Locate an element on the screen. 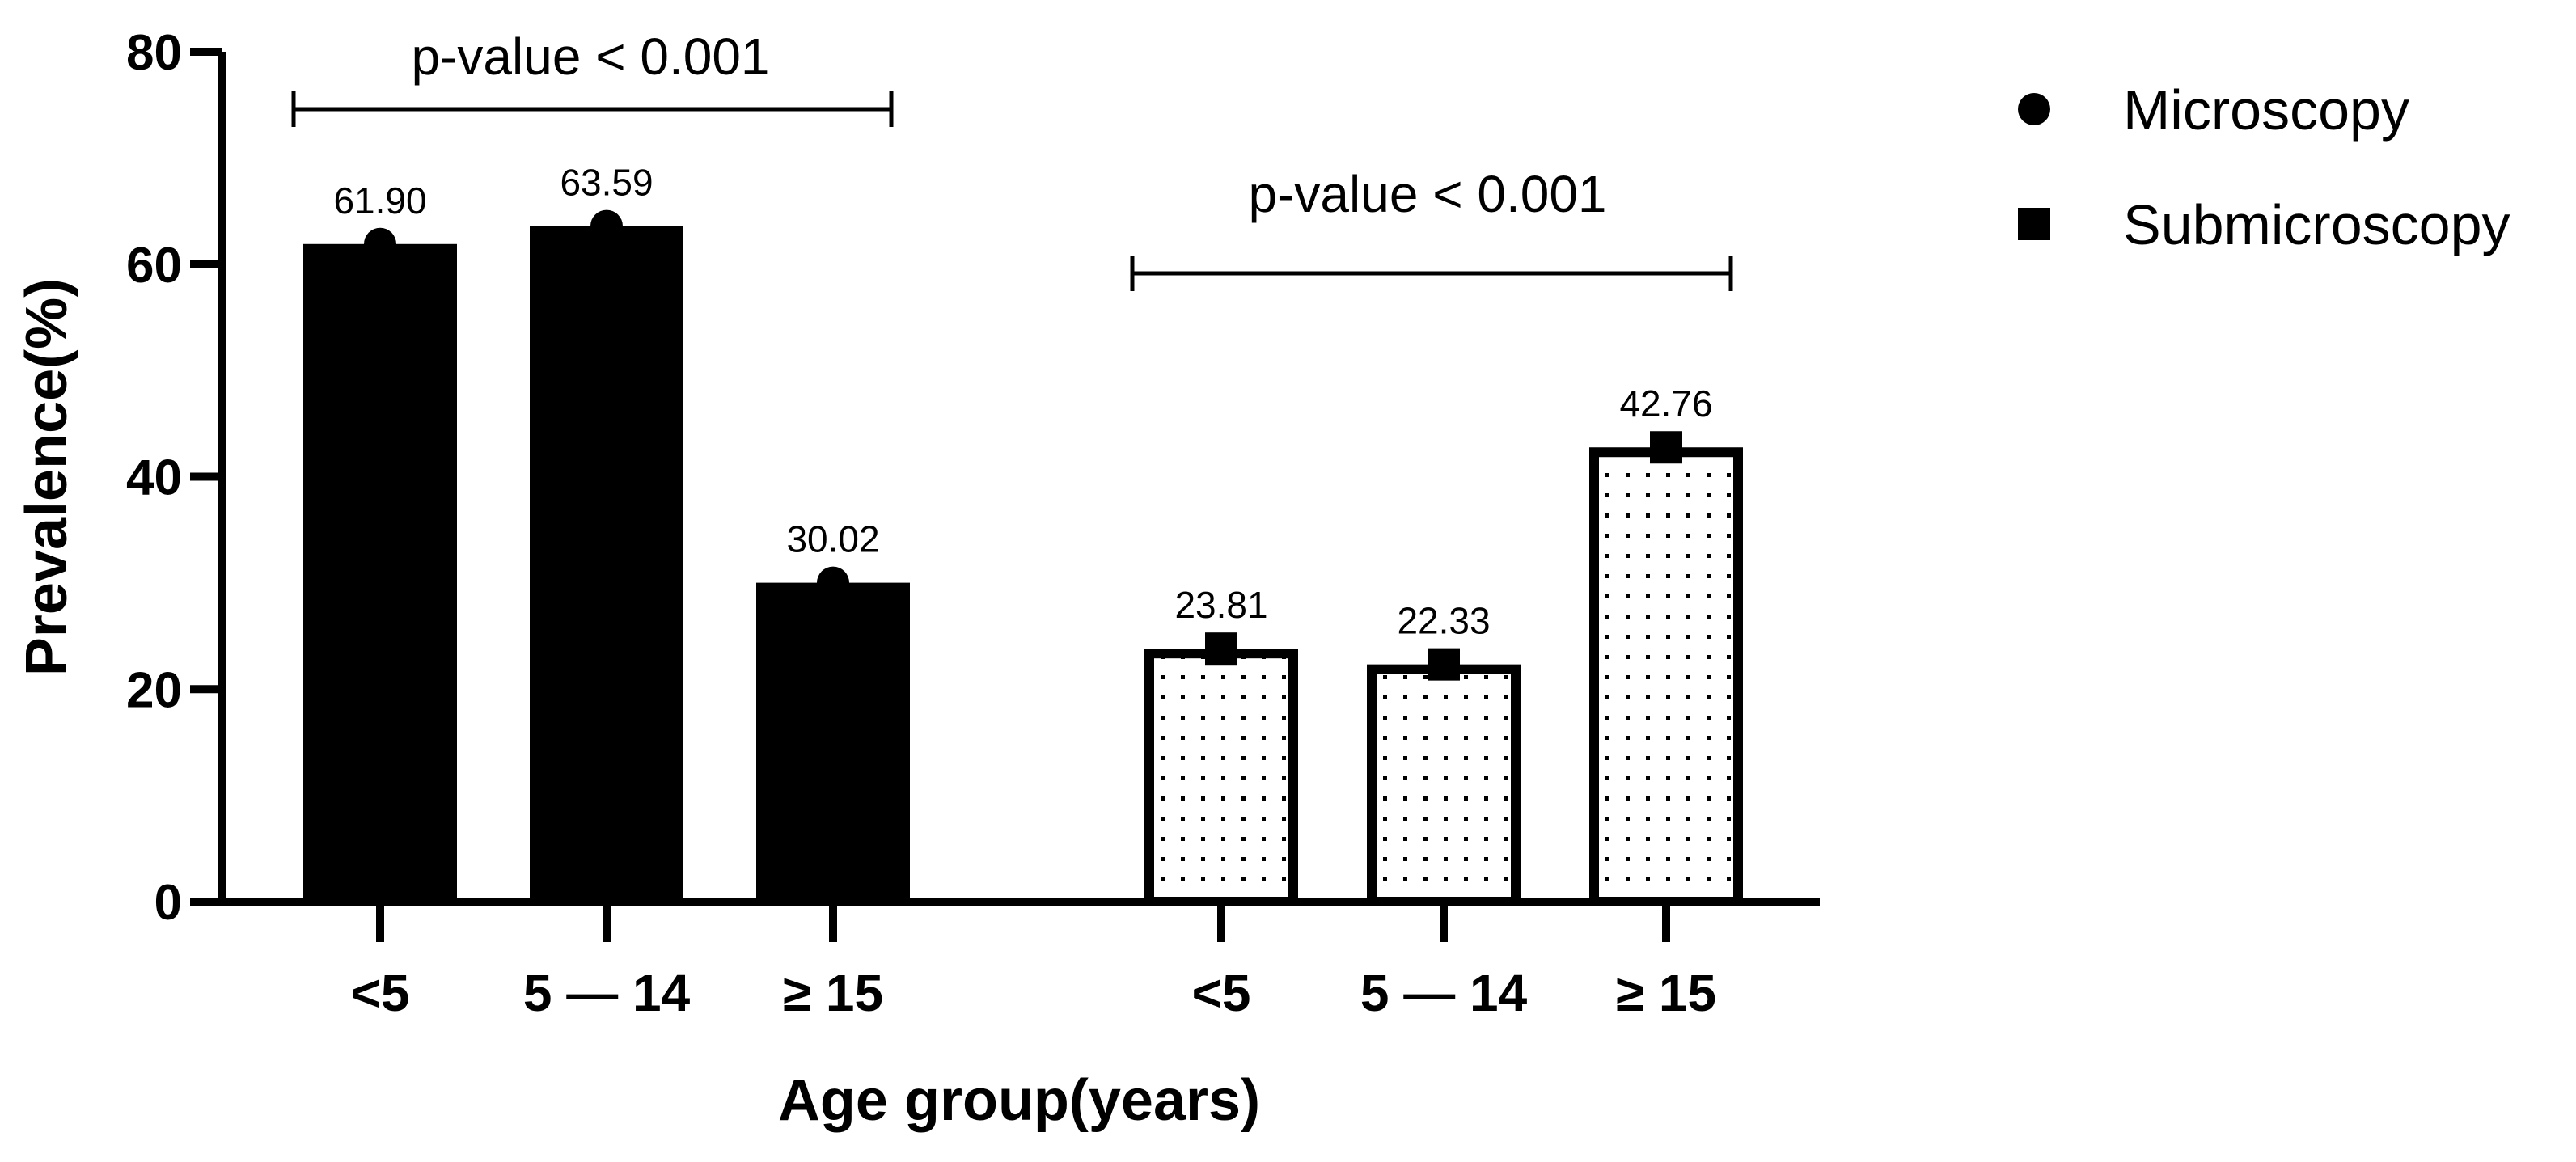 The width and height of the screenshot is (2576, 1162). y-axis-label: Prevalence(%) is located at coordinates (47, 477).